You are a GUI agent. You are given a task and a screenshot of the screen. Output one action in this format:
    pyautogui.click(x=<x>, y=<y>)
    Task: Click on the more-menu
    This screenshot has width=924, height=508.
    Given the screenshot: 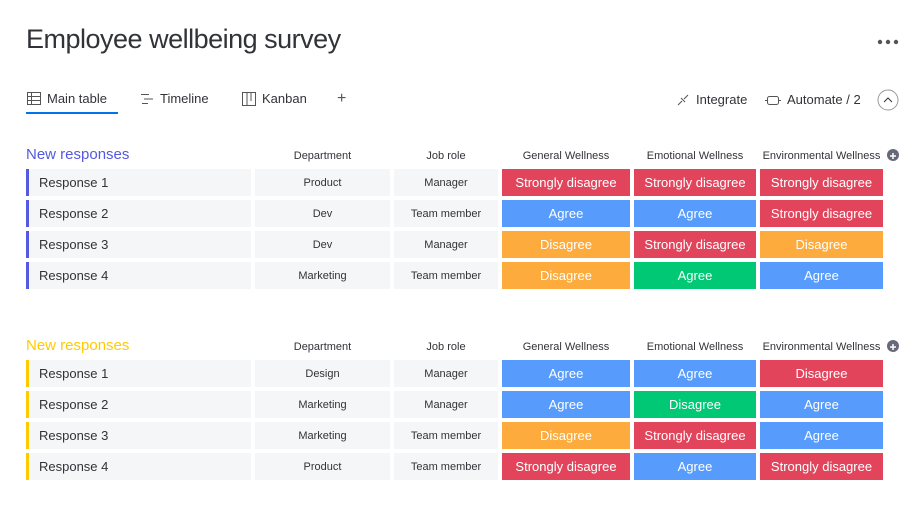 What is the action you would take?
    pyautogui.click(x=889, y=42)
    